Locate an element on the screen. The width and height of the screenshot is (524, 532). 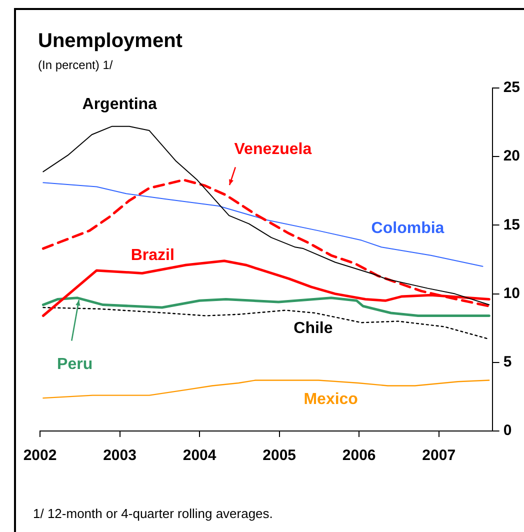
chart-subtitle: (In percent) 1/ is located at coordinates (75, 65).